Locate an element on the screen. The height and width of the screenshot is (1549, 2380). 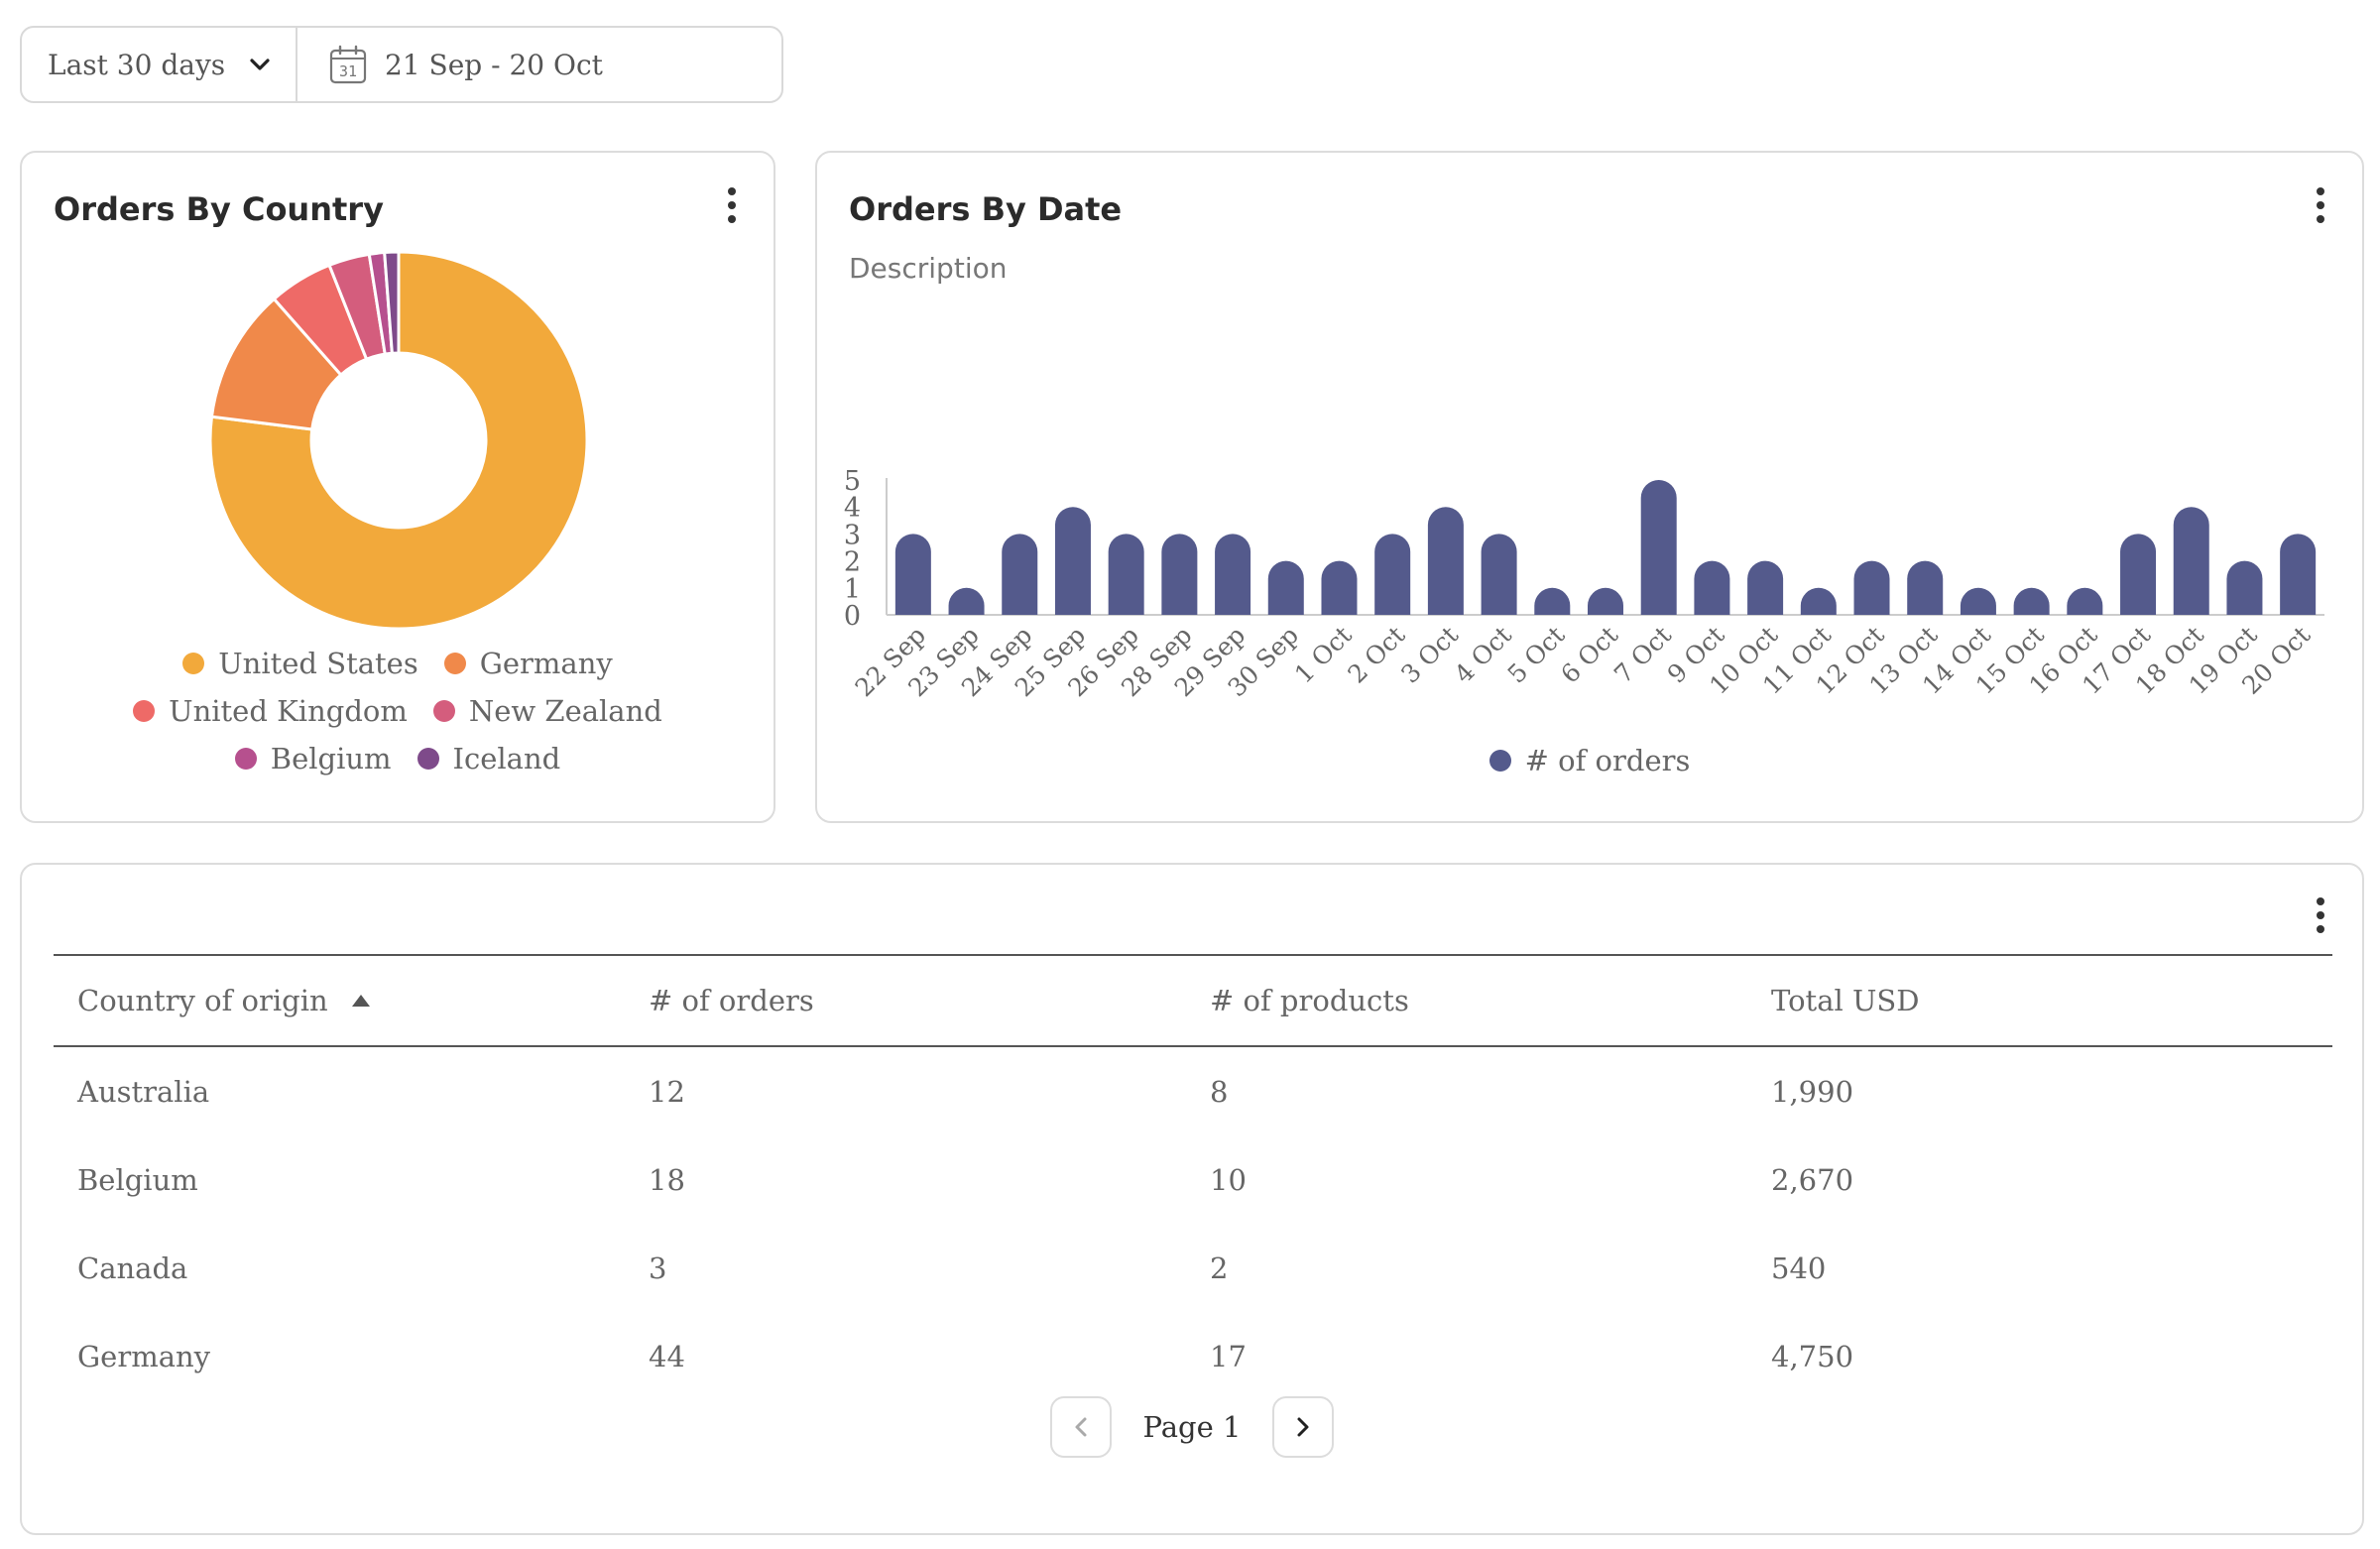
bar-17-oct is located at coordinates (2138, 574).